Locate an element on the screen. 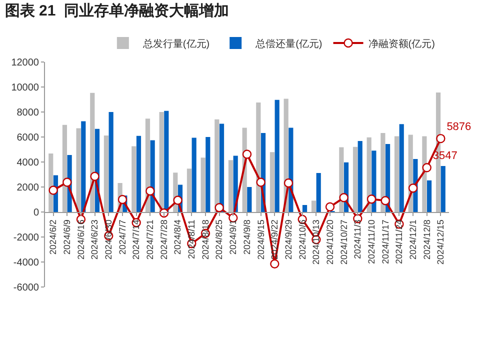  legend-label: 净融资额(亿元) is located at coordinates (401, 44).